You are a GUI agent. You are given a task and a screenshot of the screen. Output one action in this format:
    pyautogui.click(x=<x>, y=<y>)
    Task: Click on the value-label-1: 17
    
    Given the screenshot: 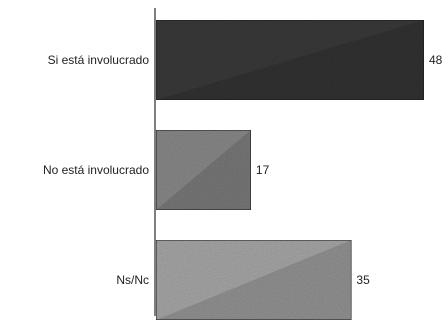 What is the action you would take?
    pyautogui.click(x=263, y=170)
    